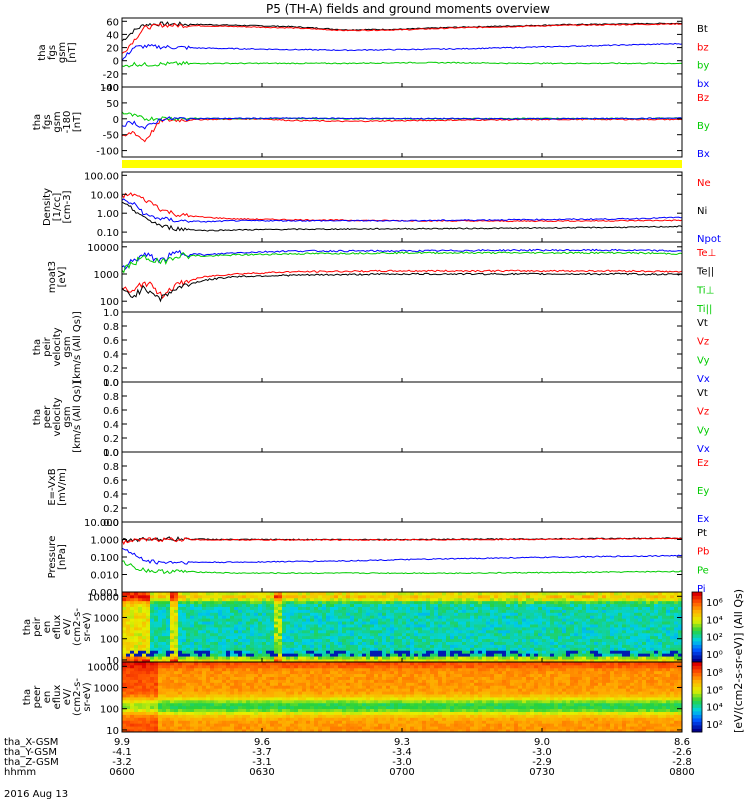  I want to click on colorbar-segment, so click(697, 594).